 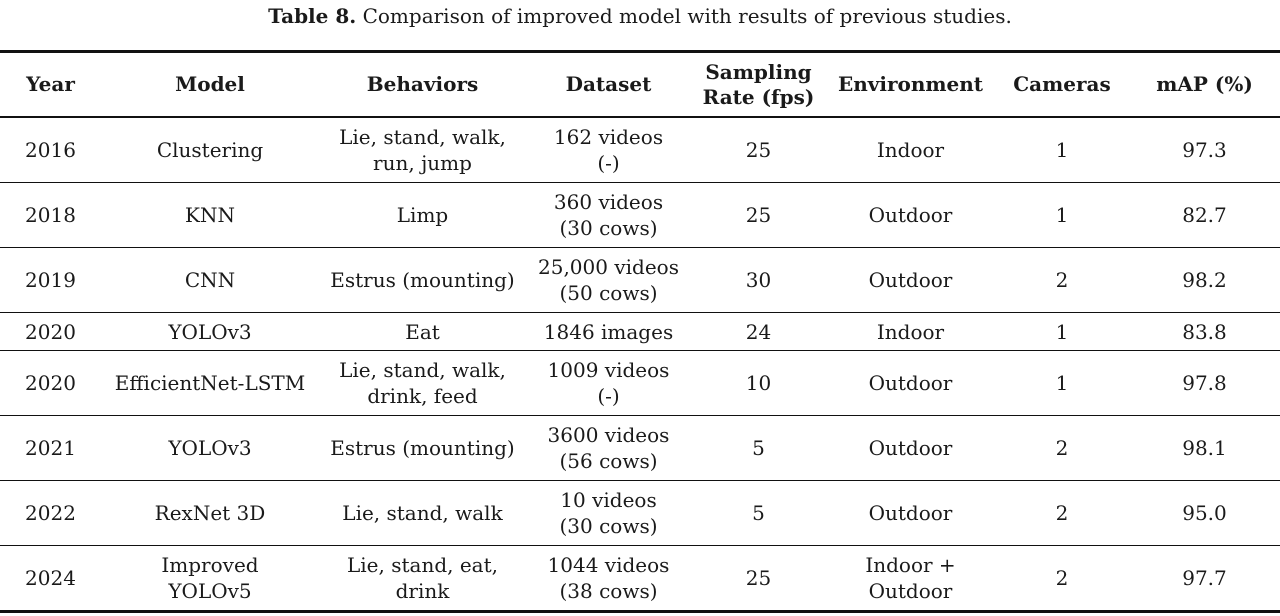 What do you see at coordinates (312, 16) in the screenshot?
I see `table-caption-label: Table 8.` at bounding box center [312, 16].